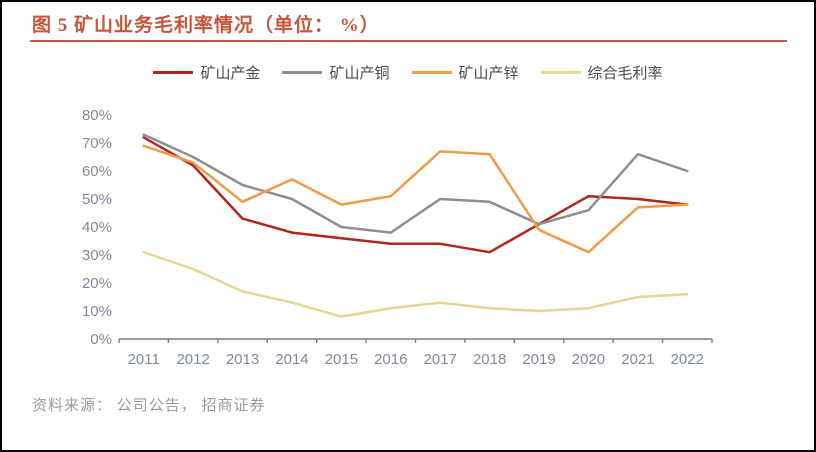 The image size is (816, 452). Describe the element at coordinates (97, 255) in the screenshot. I see `y-axis-tick-label: 30%` at that location.